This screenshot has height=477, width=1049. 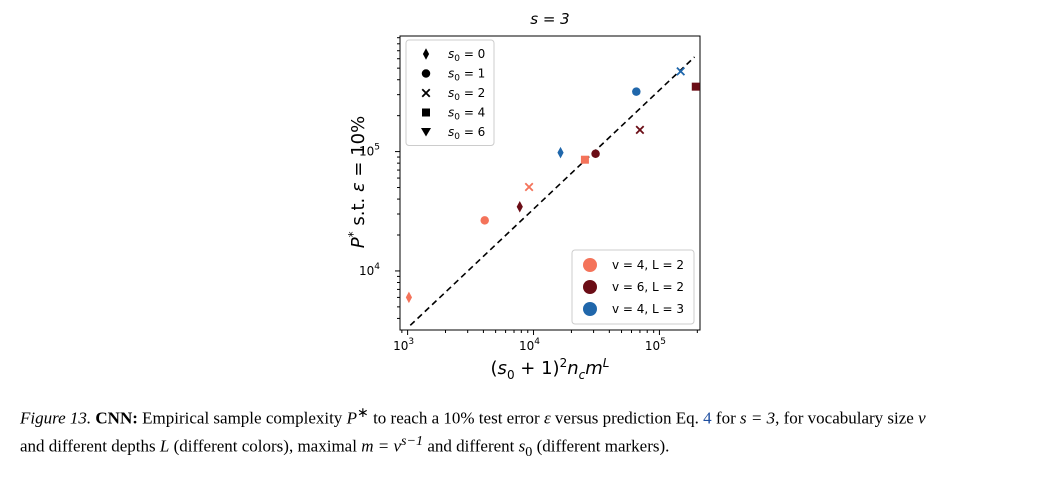 What do you see at coordinates (369, 270) in the screenshot?
I see `y-tick-label: 104` at bounding box center [369, 270].